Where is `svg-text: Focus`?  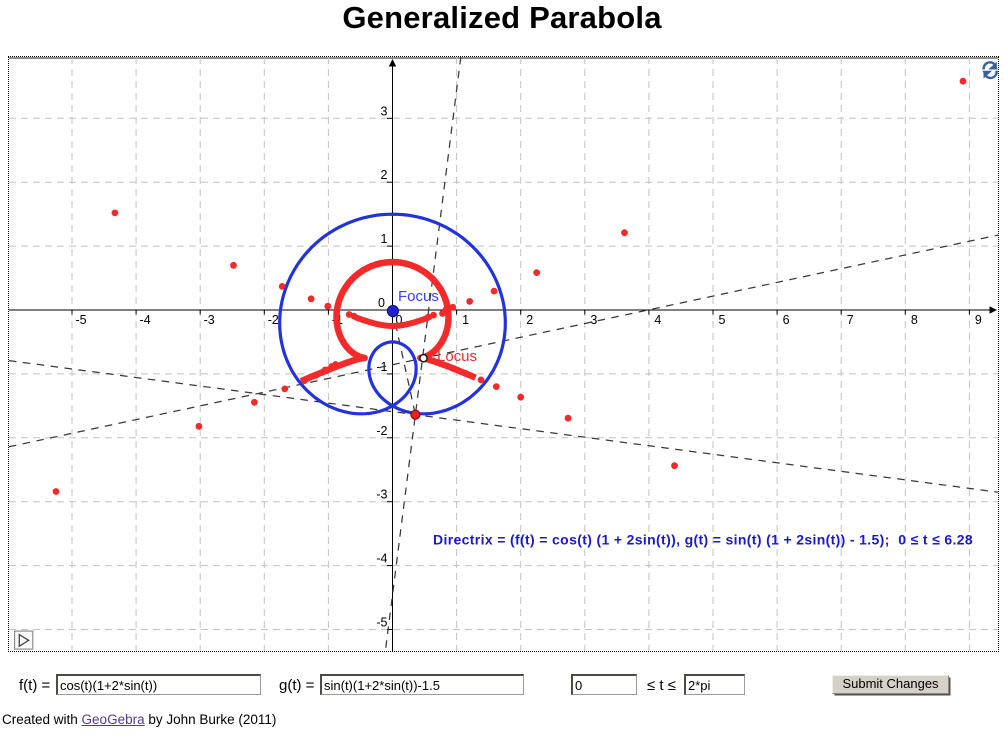 svg-text: Focus is located at coordinates (418, 296).